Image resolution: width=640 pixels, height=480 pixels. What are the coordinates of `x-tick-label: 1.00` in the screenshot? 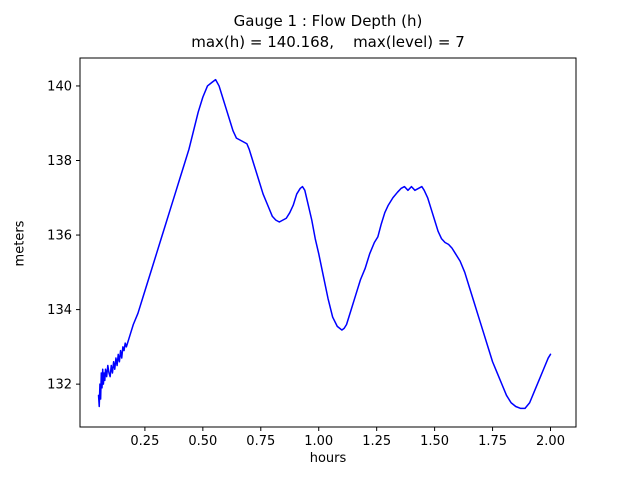 It's located at (318, 441).